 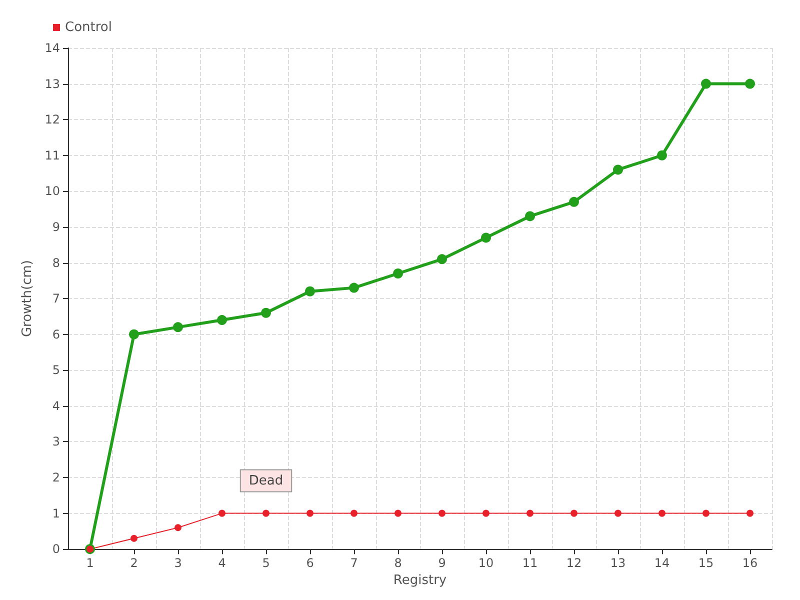 I want to click on y-tick-label: 13, so click(x=52, y=83).